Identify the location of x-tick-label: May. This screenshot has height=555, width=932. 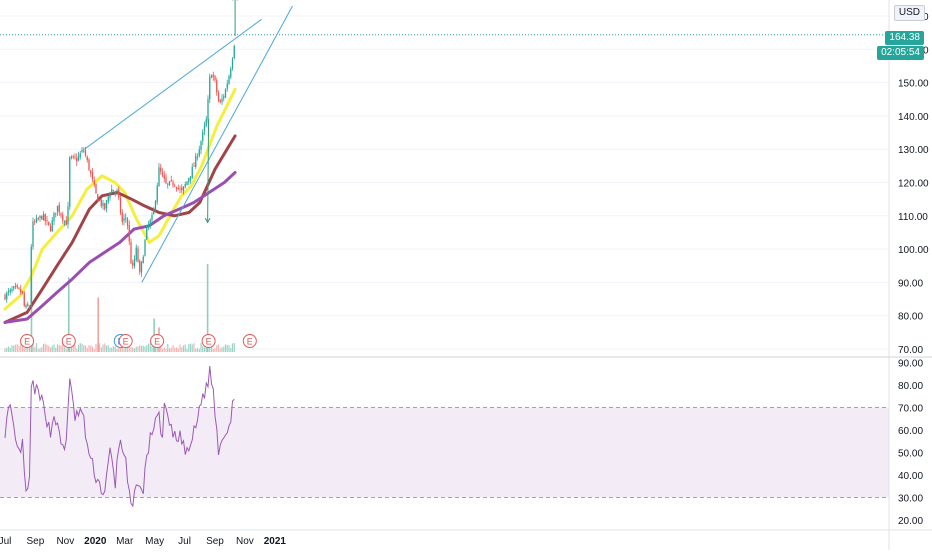
(154, 541).